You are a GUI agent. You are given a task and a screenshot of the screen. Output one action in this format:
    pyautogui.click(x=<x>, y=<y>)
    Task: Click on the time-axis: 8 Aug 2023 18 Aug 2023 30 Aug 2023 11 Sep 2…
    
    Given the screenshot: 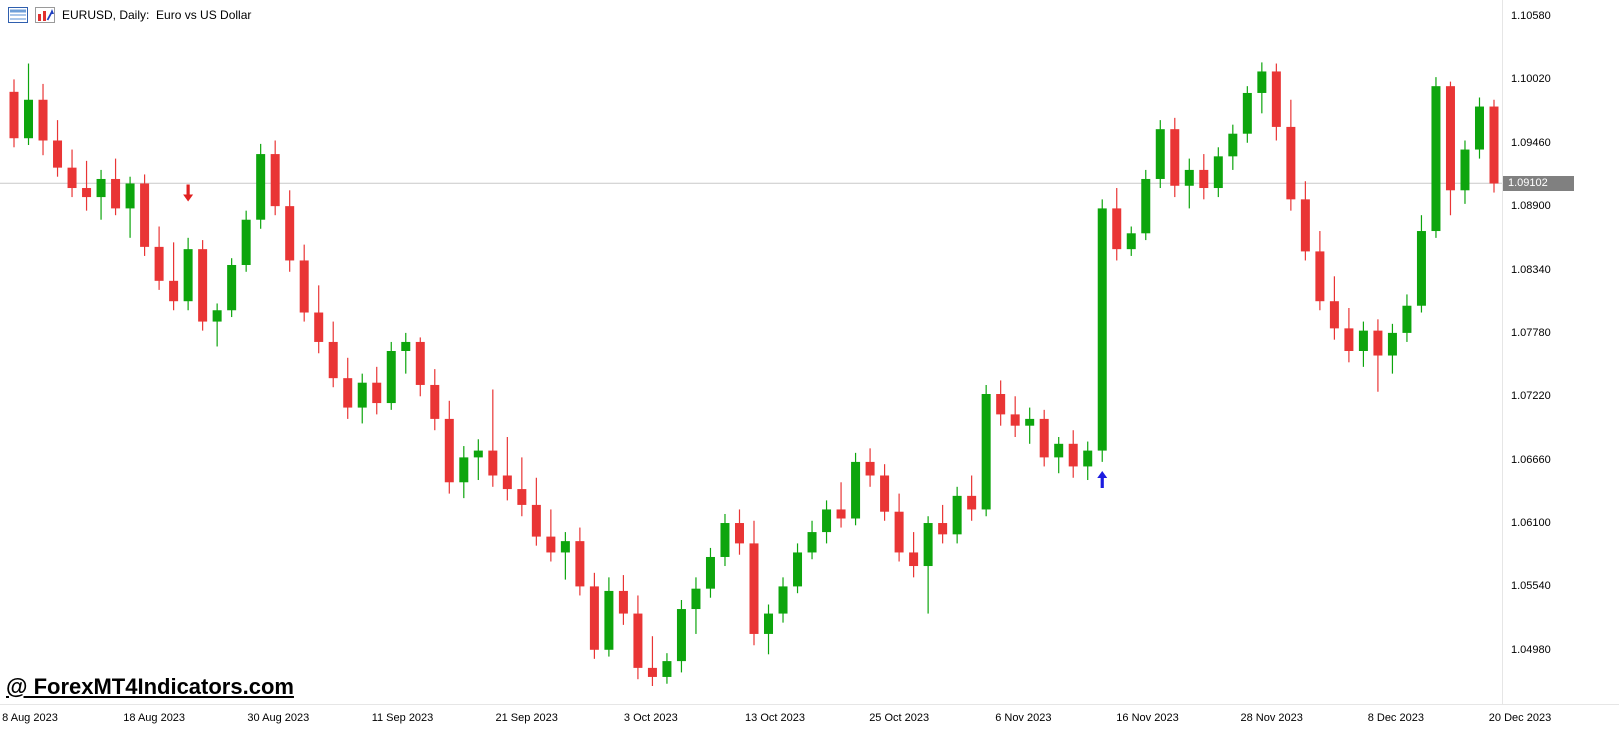 What is the action you would take?
    pyautogui.click(x=809, y=727)
    